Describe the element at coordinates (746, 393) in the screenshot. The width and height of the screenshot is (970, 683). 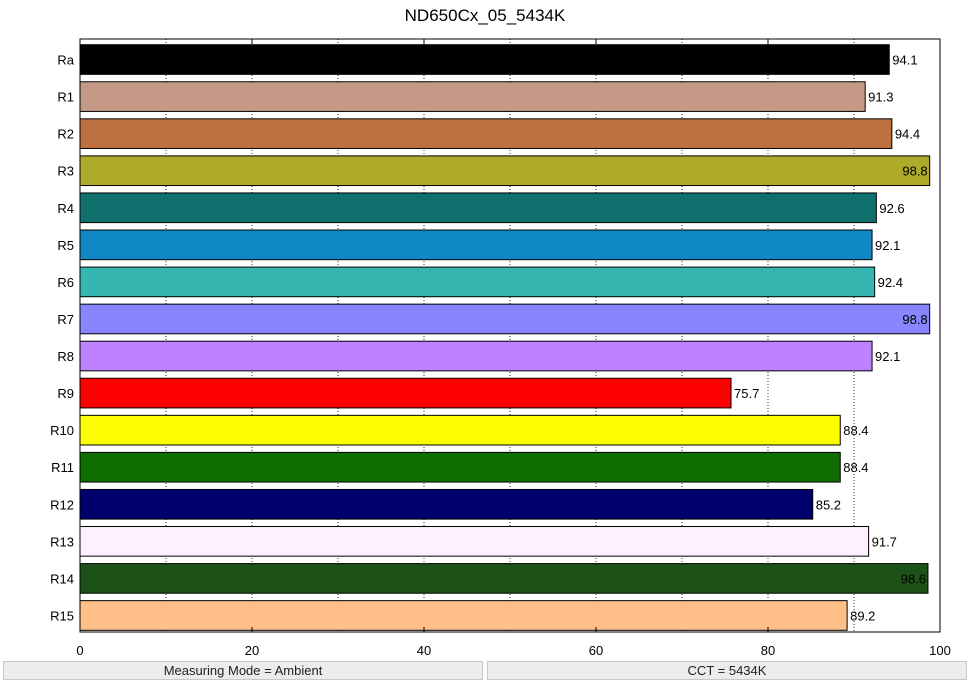
I see `value-label: 75.7` at that location.